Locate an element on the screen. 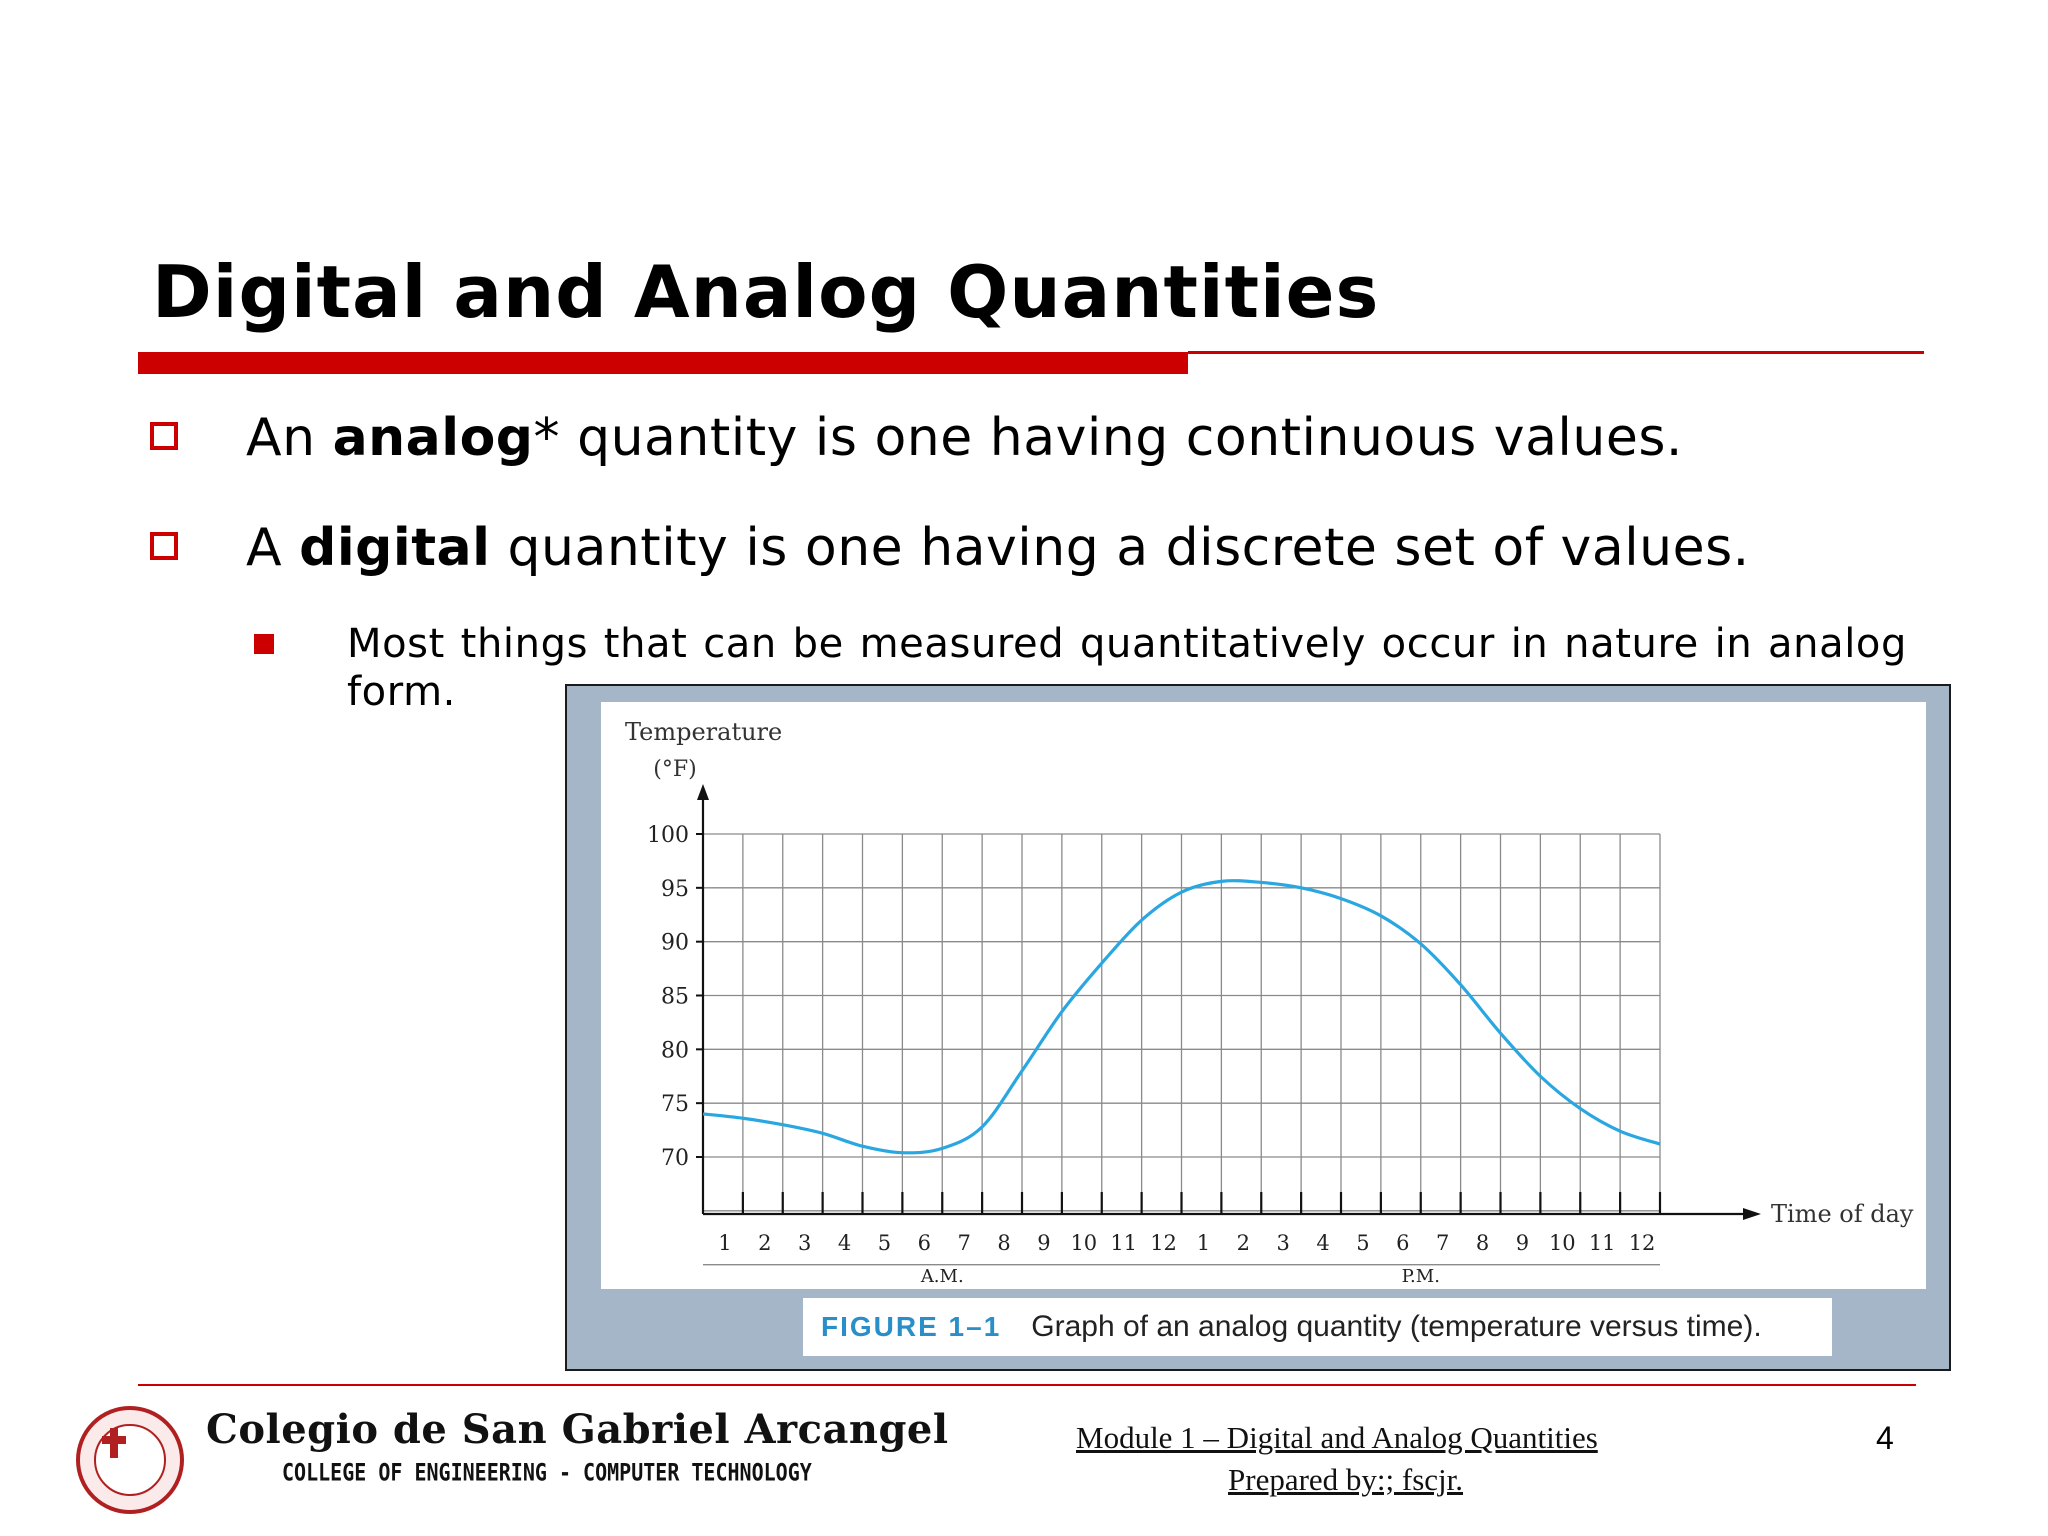 The image size is (2048, 1536). module-link: Module 1 – Digital and Analog Quantities is located at coordinates (1337, 1437).